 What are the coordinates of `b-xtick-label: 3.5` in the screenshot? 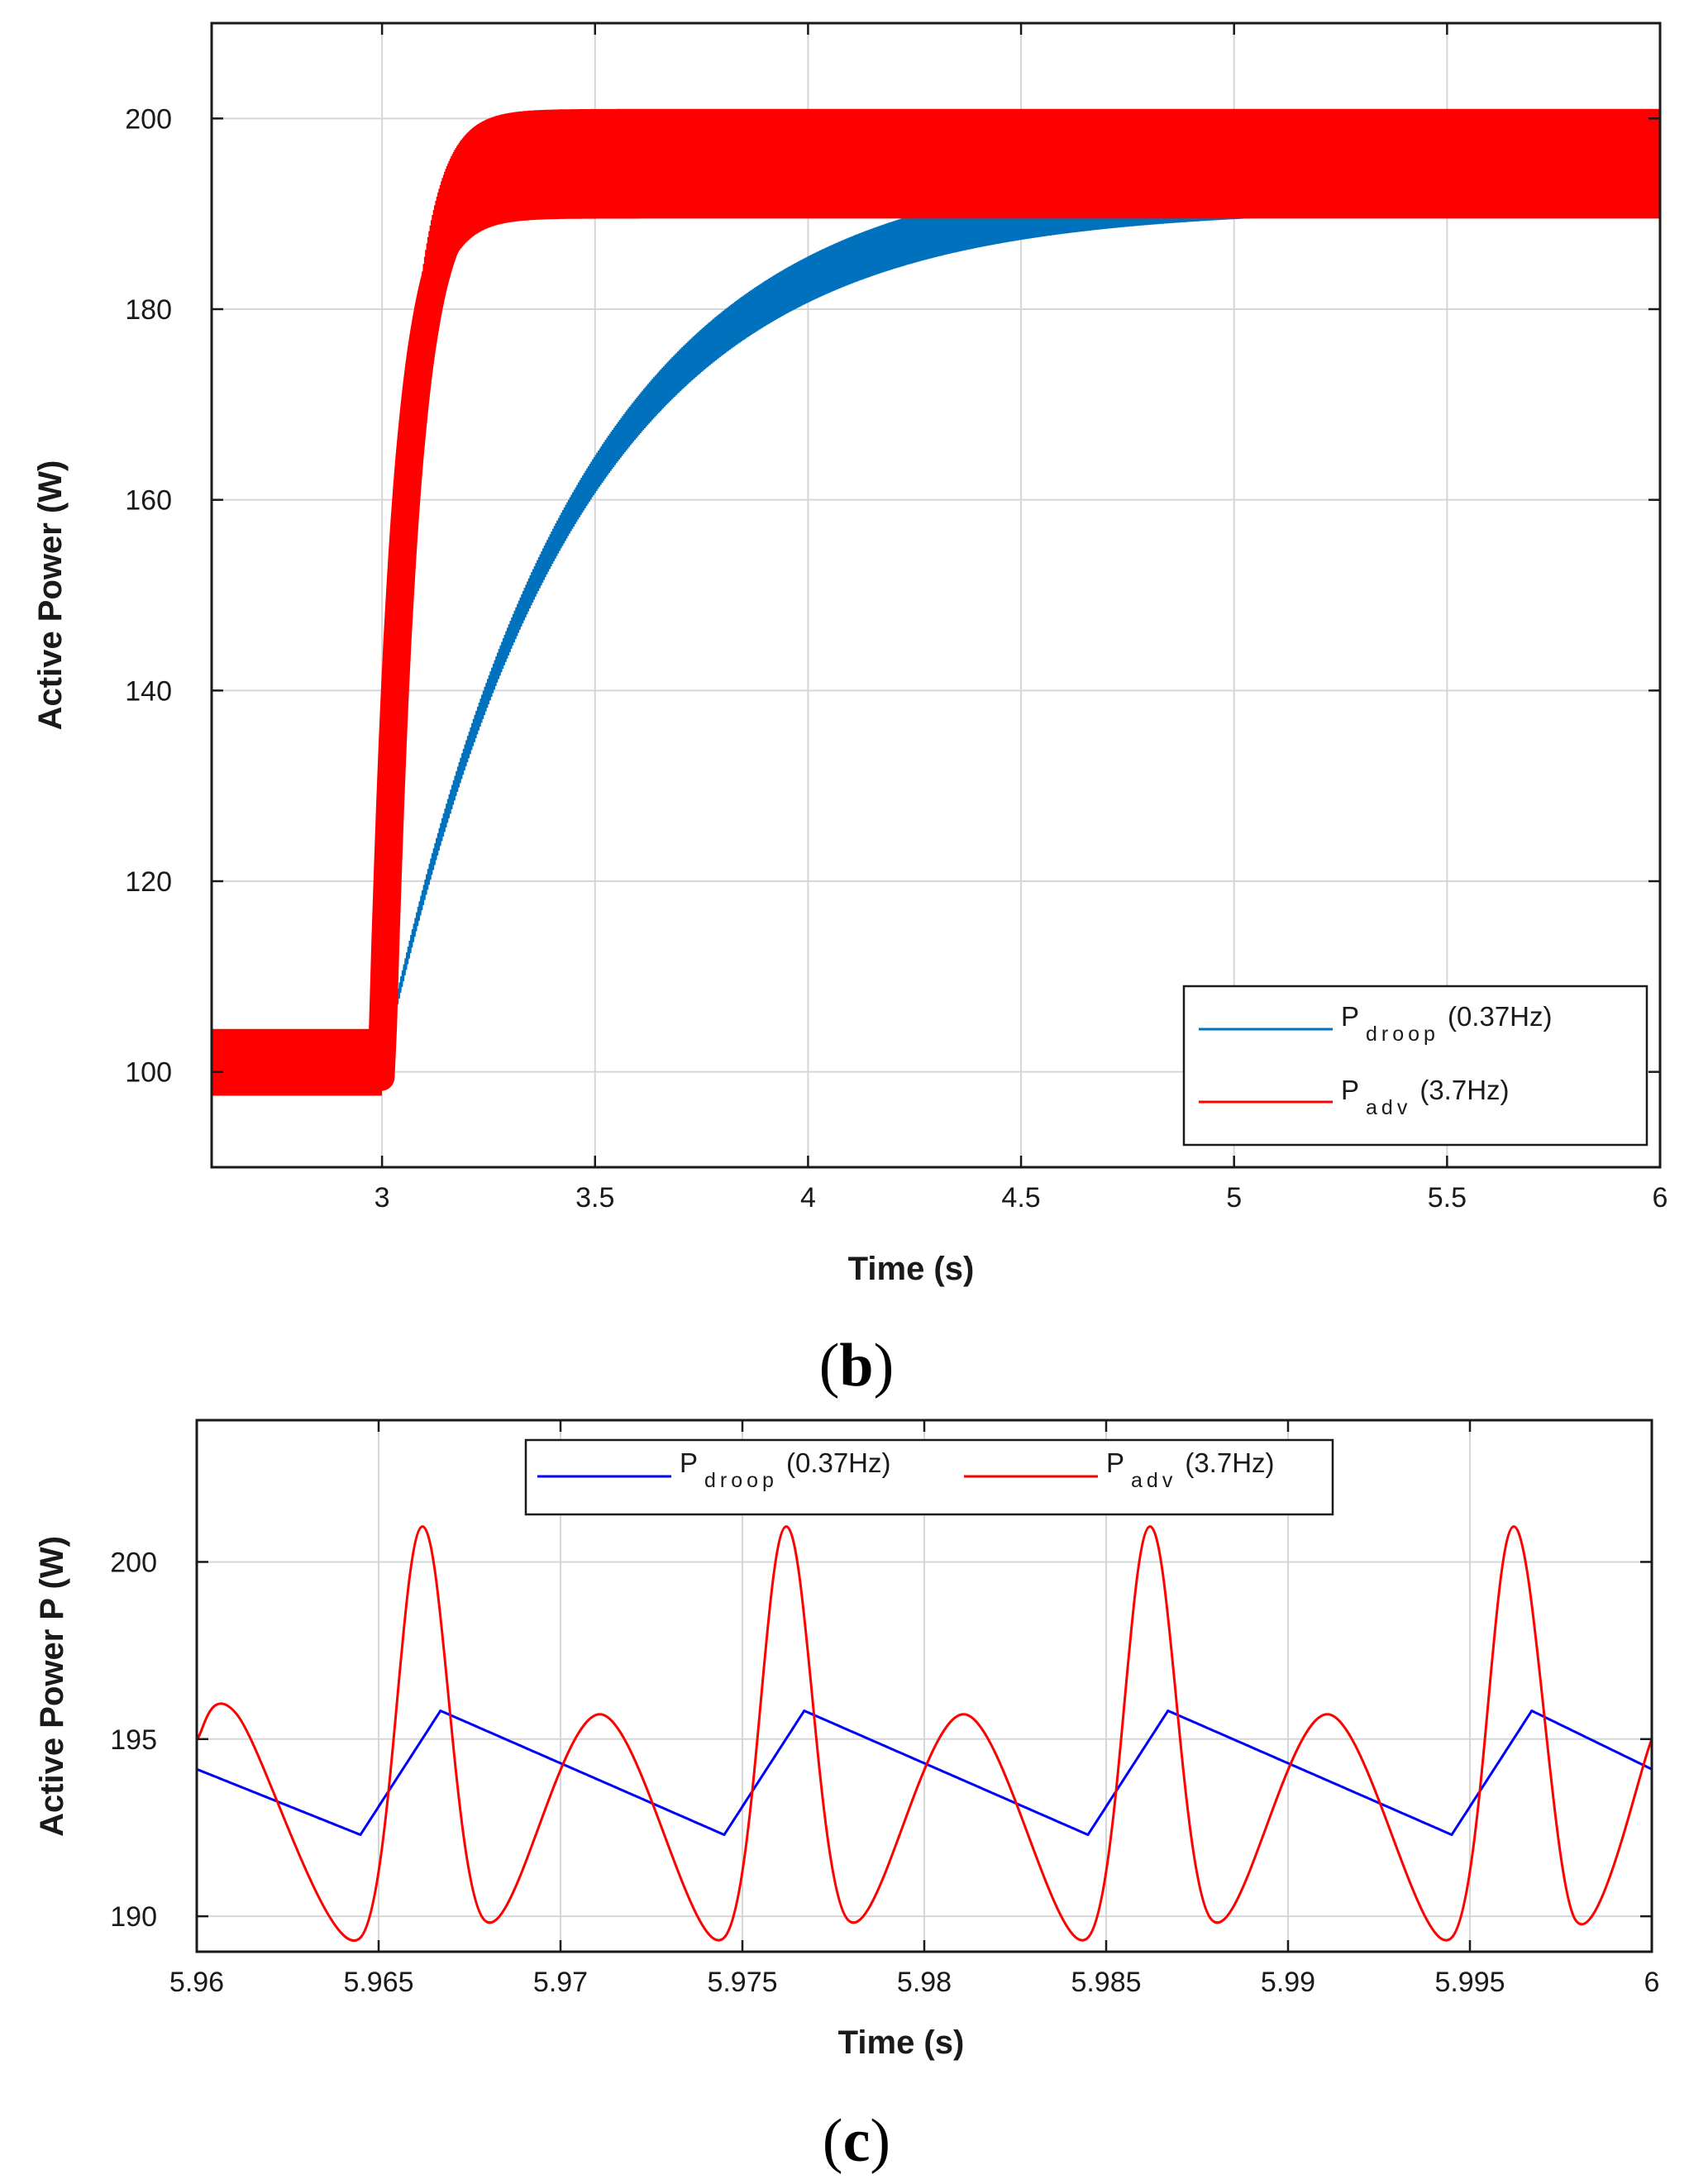 It's located at (594, 1198).